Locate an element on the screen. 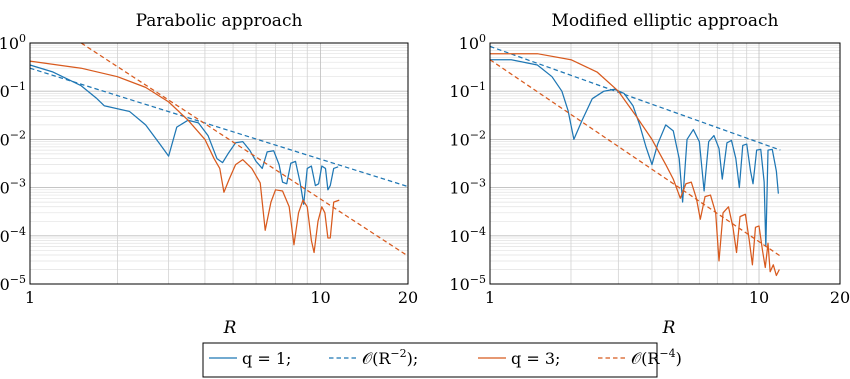 The image size is (850, 379). legend-label-q3ref: 𝒪(R−4) is located at coordinates (656, 357).